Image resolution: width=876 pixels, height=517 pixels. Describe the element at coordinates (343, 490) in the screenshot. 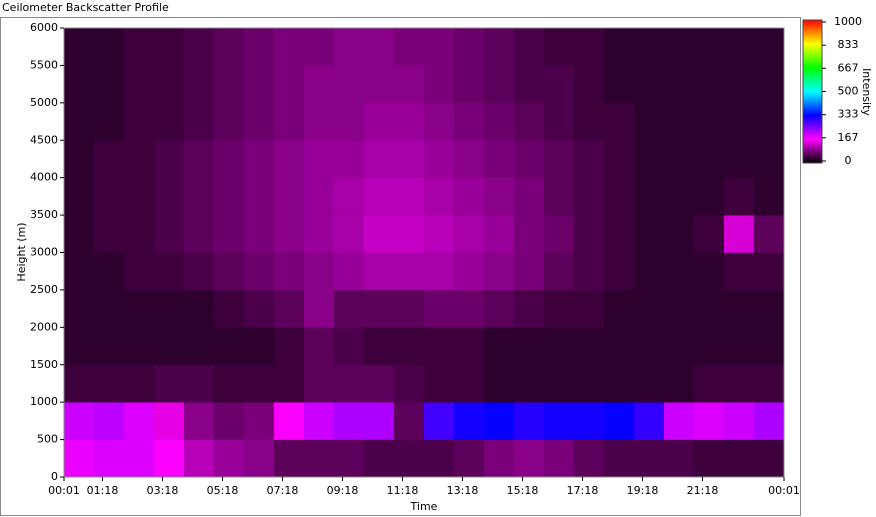

I see `x-tick-label: 09:18` at that location.